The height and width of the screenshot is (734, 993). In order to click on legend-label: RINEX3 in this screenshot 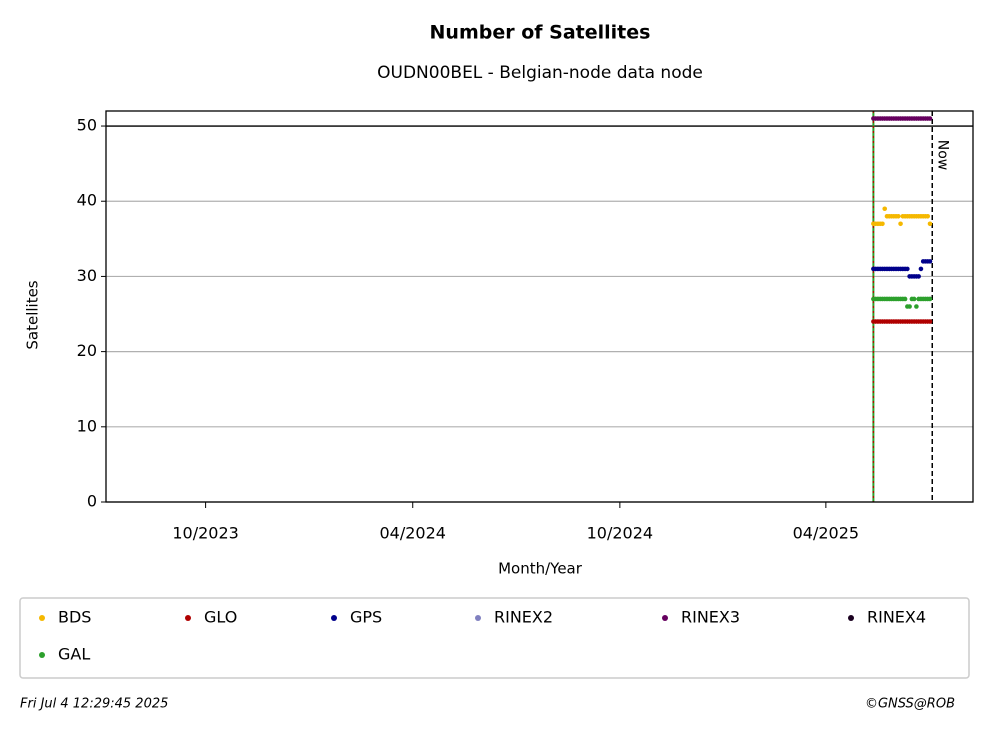, I will do `click(710, 617)`.